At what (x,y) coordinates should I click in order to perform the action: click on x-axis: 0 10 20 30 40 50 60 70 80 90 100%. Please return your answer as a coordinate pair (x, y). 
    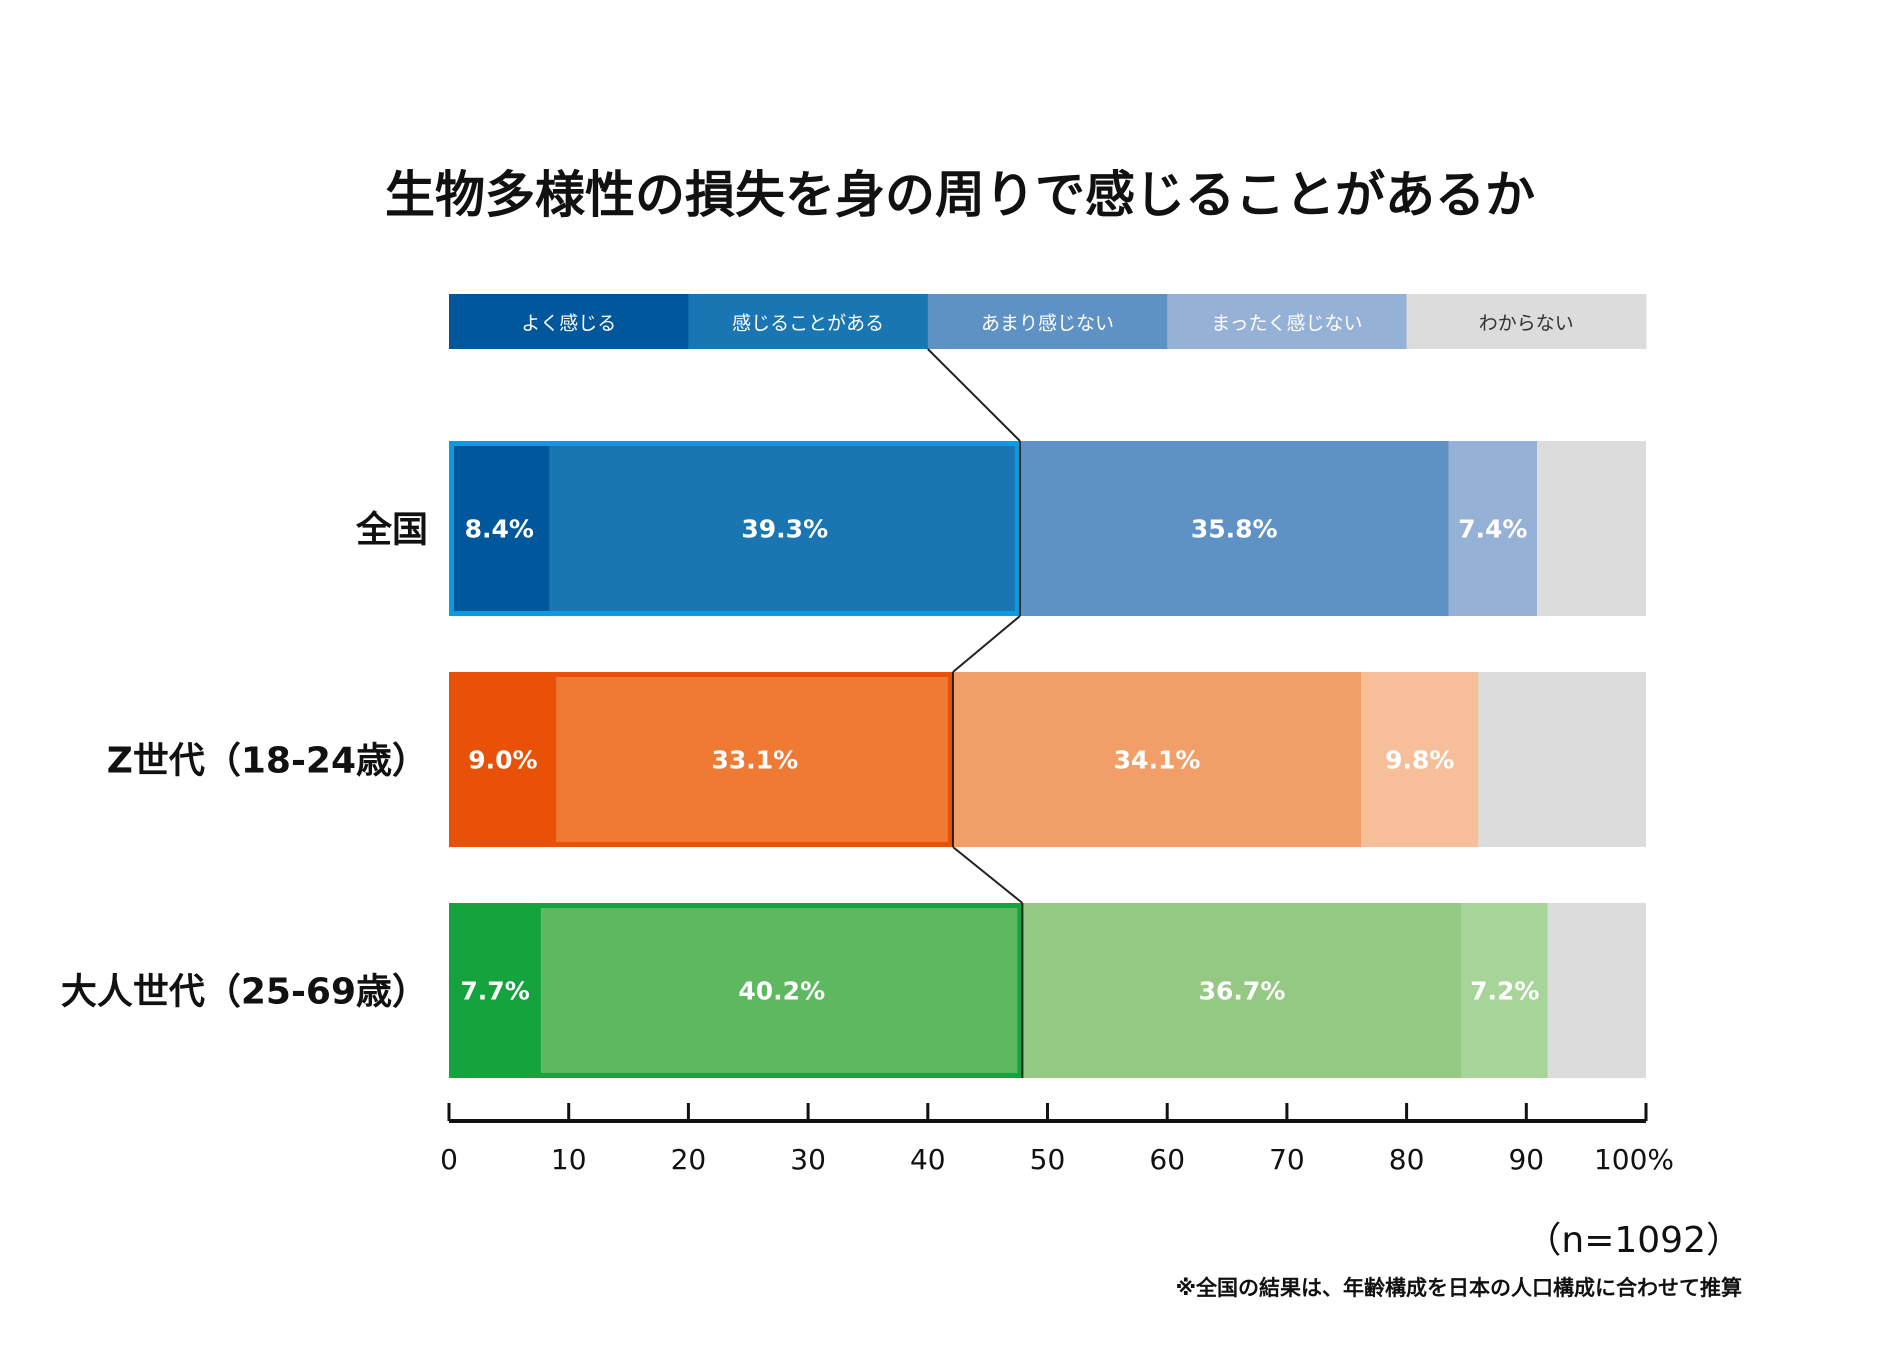
    Looking at the image, I should click on (1057, 1139).